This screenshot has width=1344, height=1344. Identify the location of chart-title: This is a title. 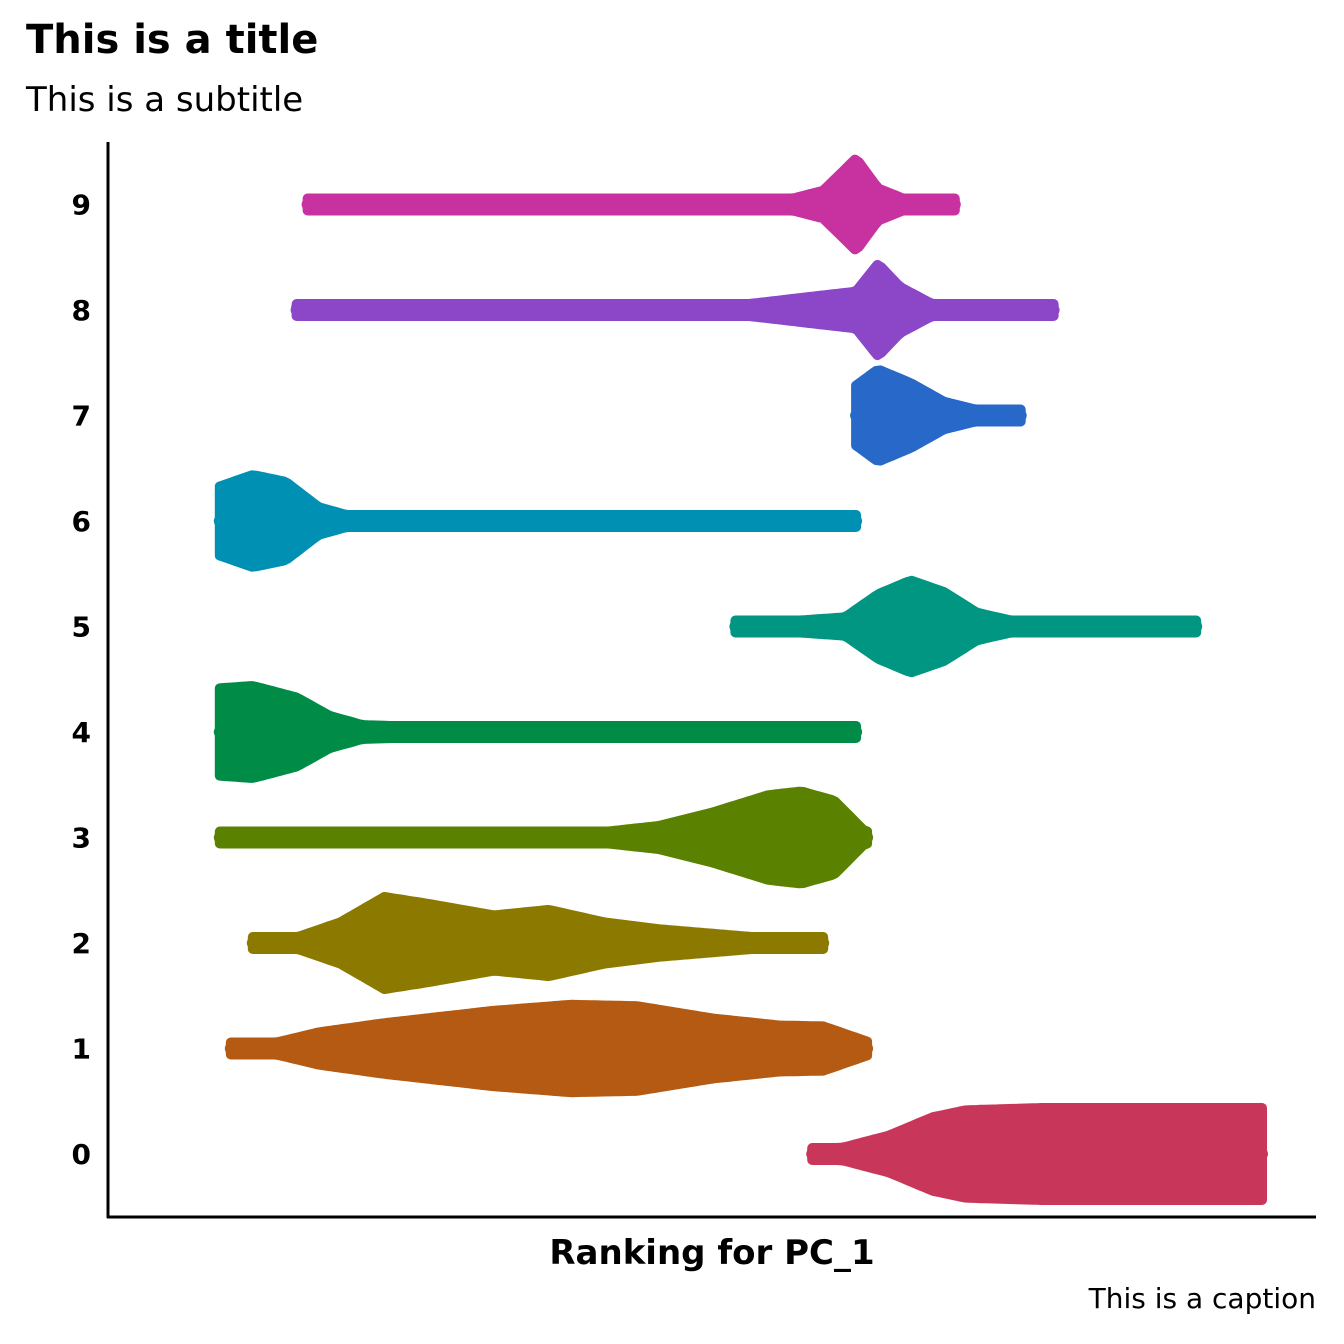
(172, 40).